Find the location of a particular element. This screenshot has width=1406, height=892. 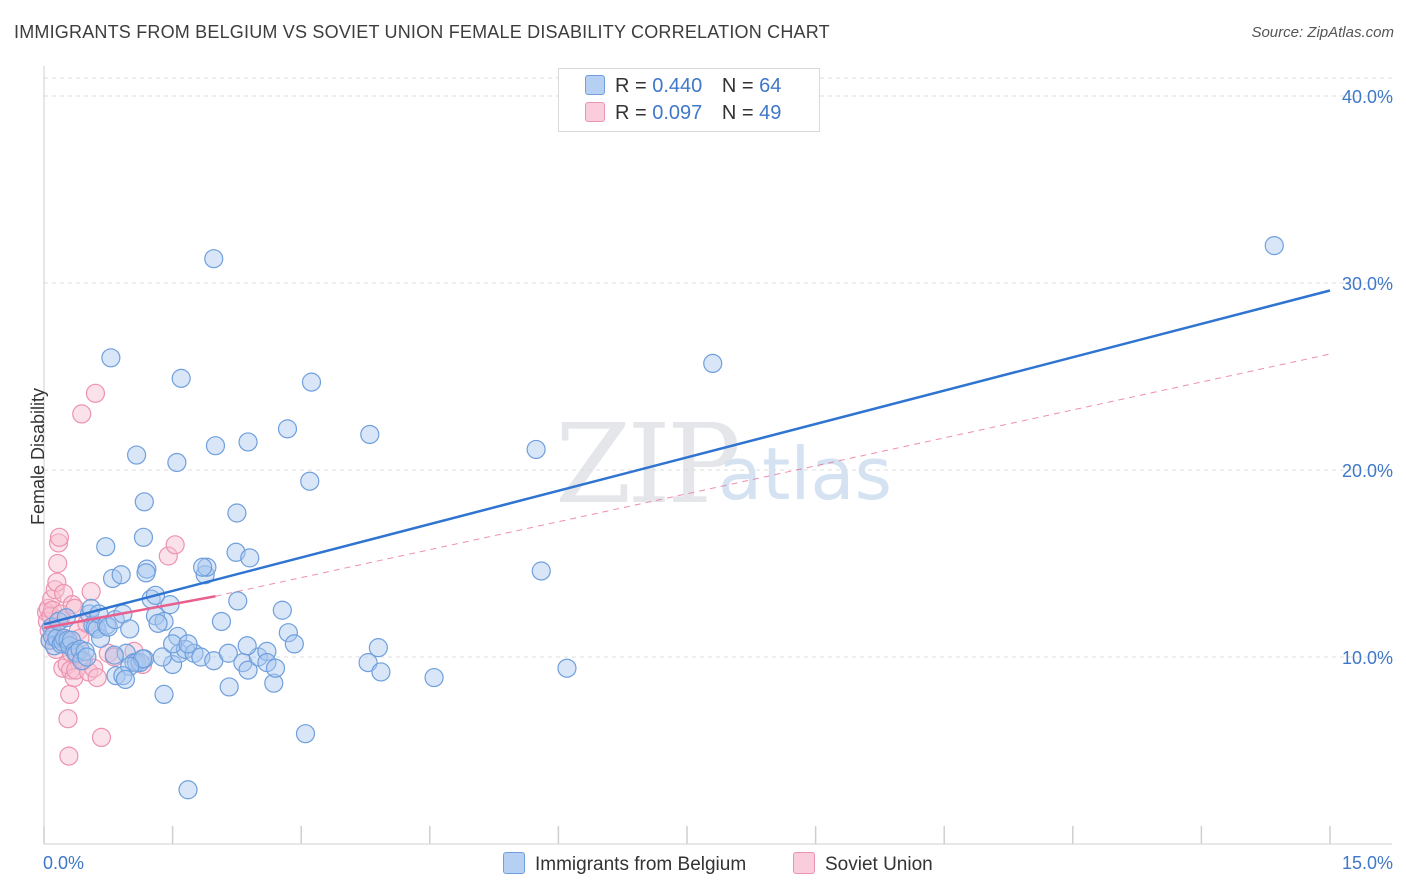

bottom-legend-swatch-soviet is located at coordinates (804, 863).